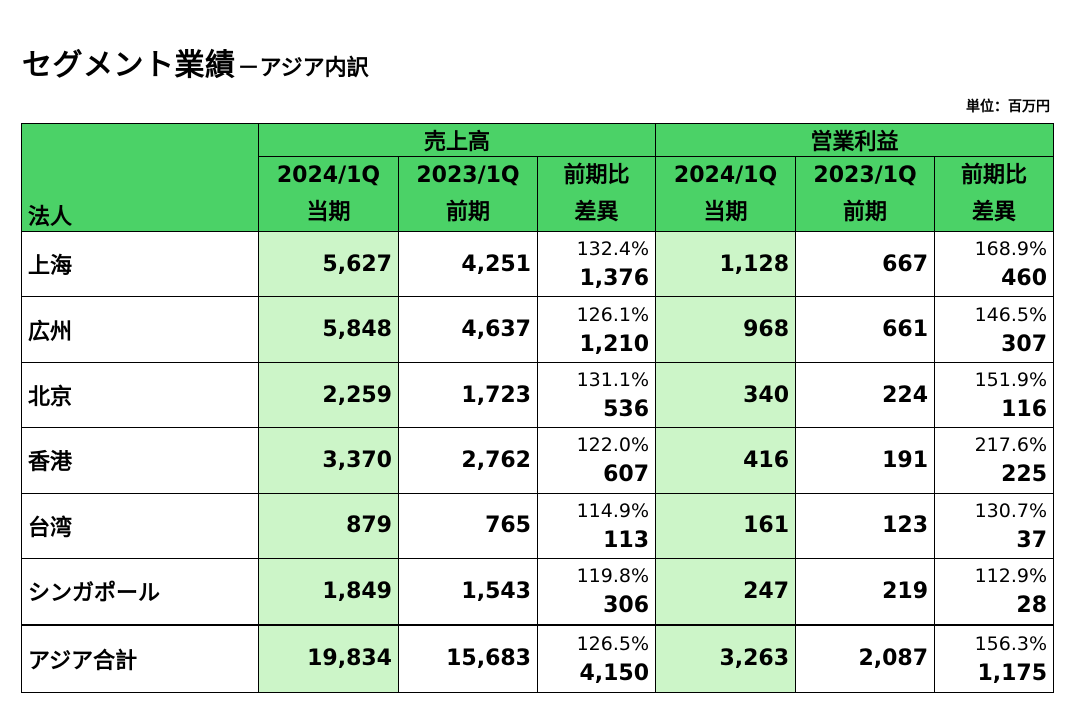 This screenshot has height=726, width=1080. I want to click on total-sales-previous: 15,683, so click(468, 658).